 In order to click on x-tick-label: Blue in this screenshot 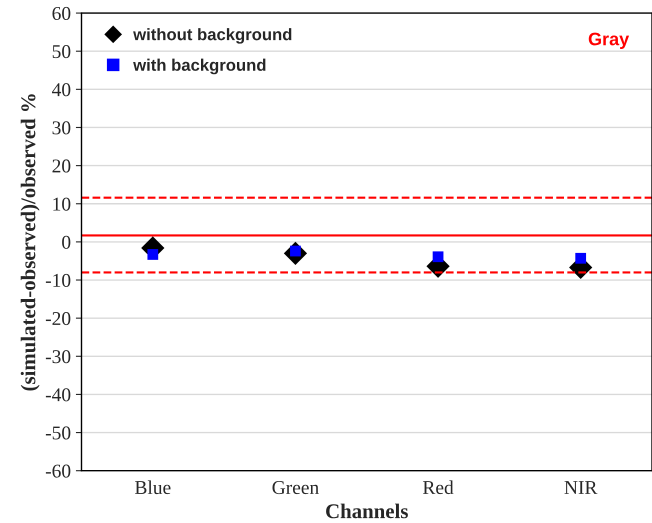, I will do `click(152, 487)`.